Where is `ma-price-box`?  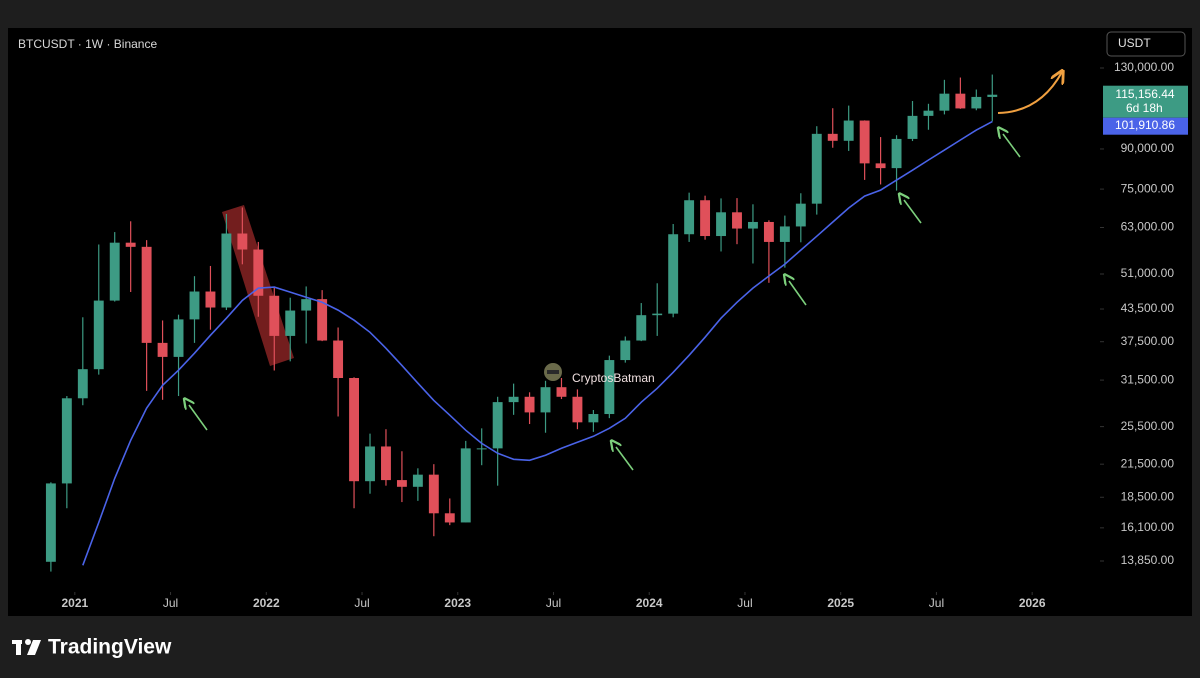 ma-price-box is located at coordinates (1145, 126).